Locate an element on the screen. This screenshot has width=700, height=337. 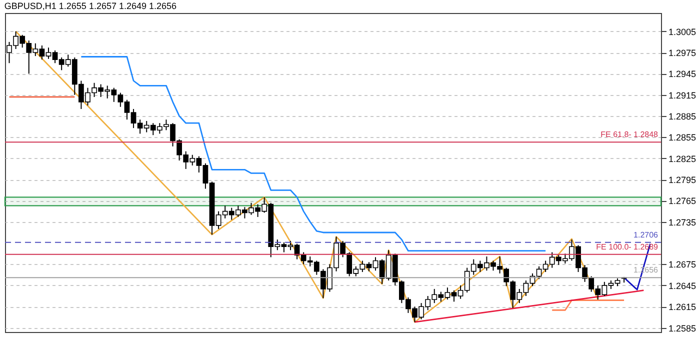
y-tick-label: 1.2855 is located at coordinates (682, 137).